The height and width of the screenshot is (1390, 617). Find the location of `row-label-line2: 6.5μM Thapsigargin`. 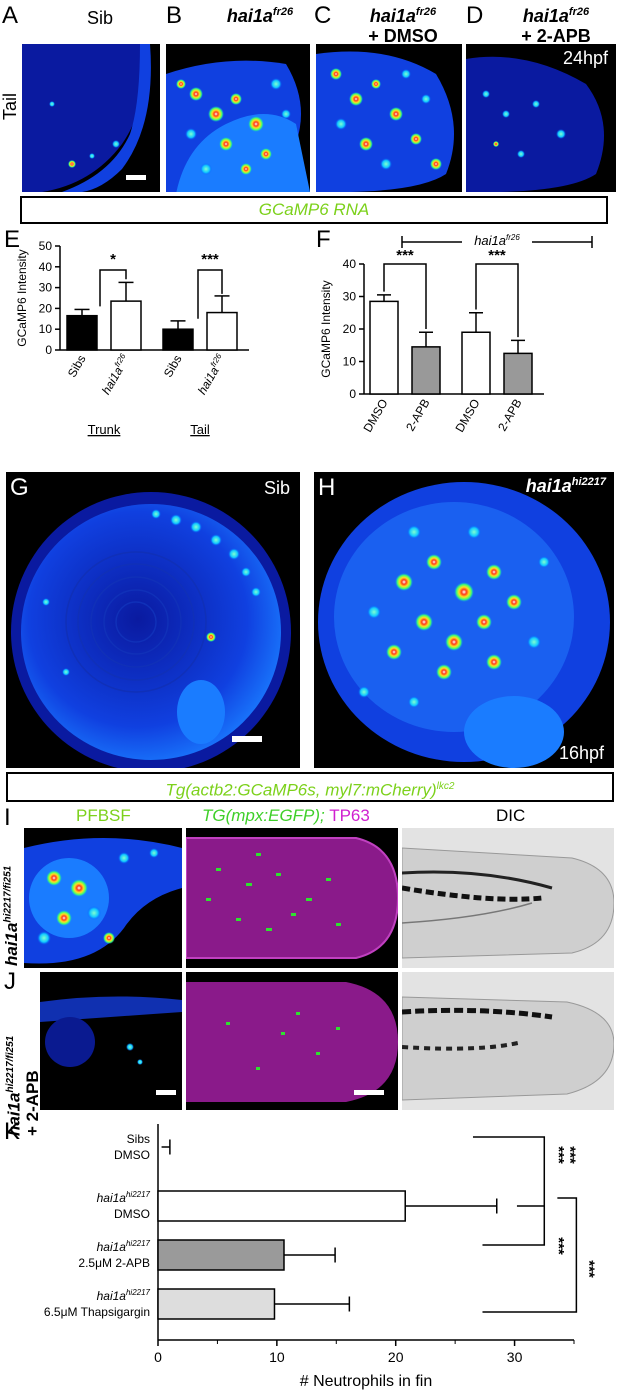

row-label-line2: 6.5μM Thapsigargin is located at coordinates (97, 1312).